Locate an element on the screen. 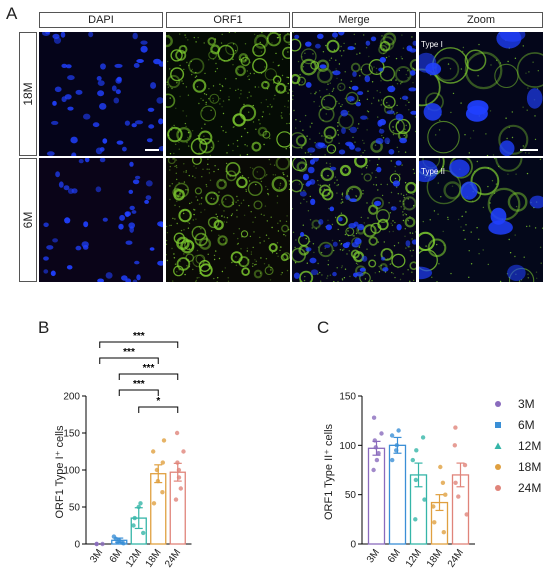 The image size is (550, 576). zoom-label-type-i: Type I is located at coordinates (432, 44).